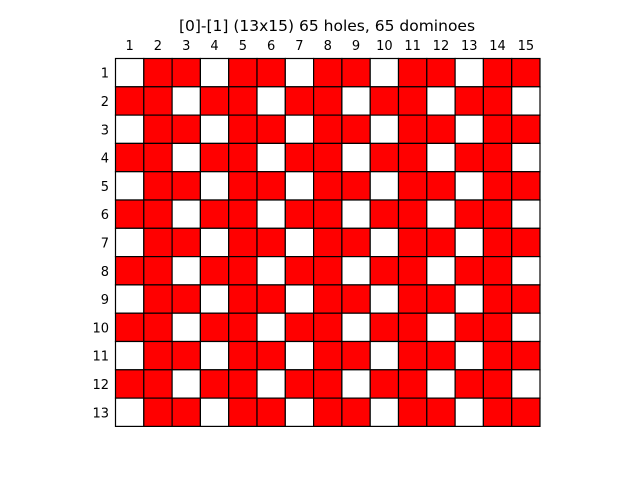  I want to click on row-tick-label: 10, so click(100, 328).